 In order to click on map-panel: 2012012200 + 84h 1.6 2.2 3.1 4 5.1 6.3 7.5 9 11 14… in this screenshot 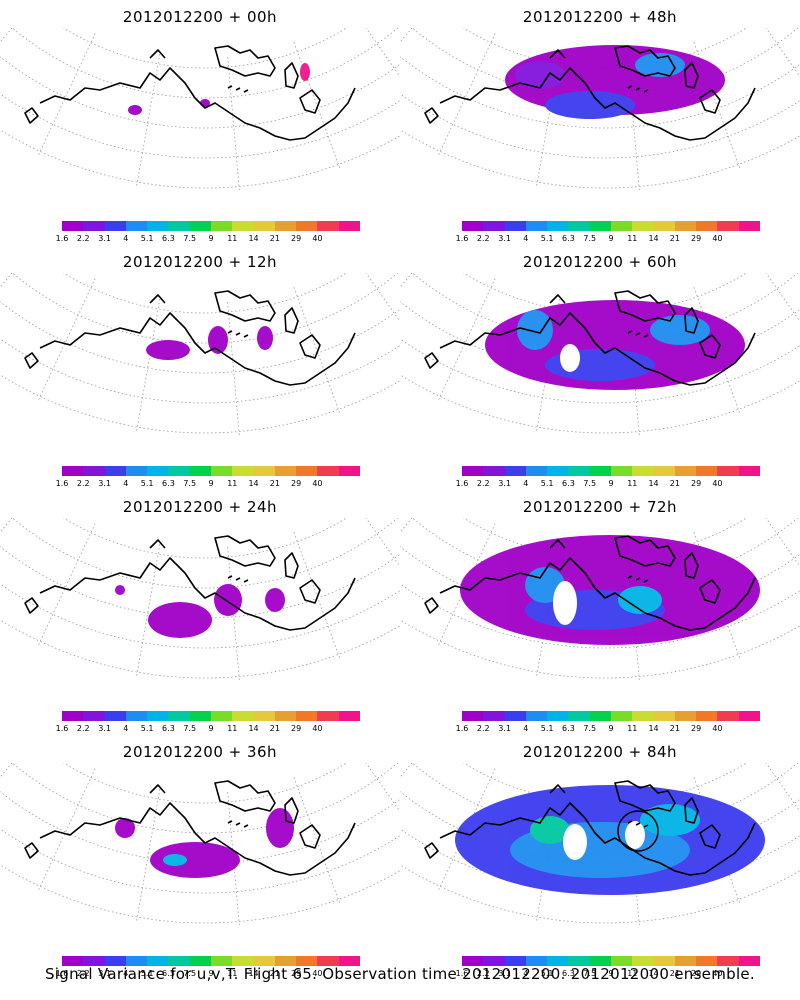, I will do `click(600, 857)`.